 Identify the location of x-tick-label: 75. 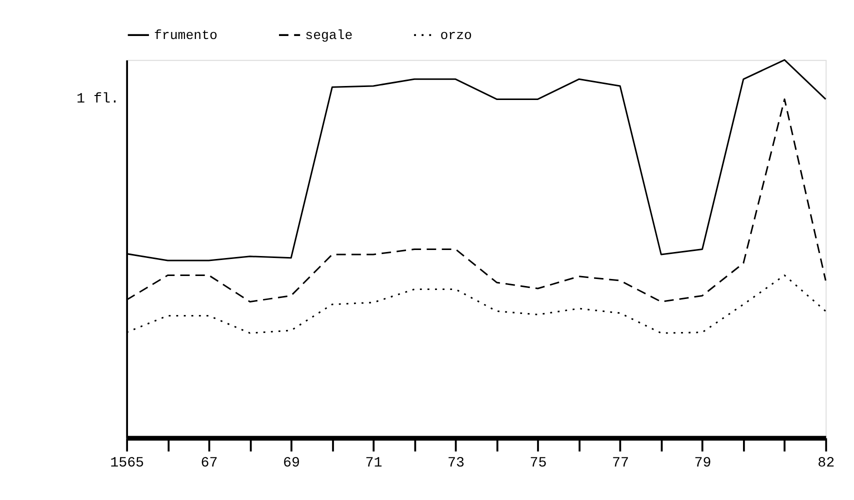
(538, 464).